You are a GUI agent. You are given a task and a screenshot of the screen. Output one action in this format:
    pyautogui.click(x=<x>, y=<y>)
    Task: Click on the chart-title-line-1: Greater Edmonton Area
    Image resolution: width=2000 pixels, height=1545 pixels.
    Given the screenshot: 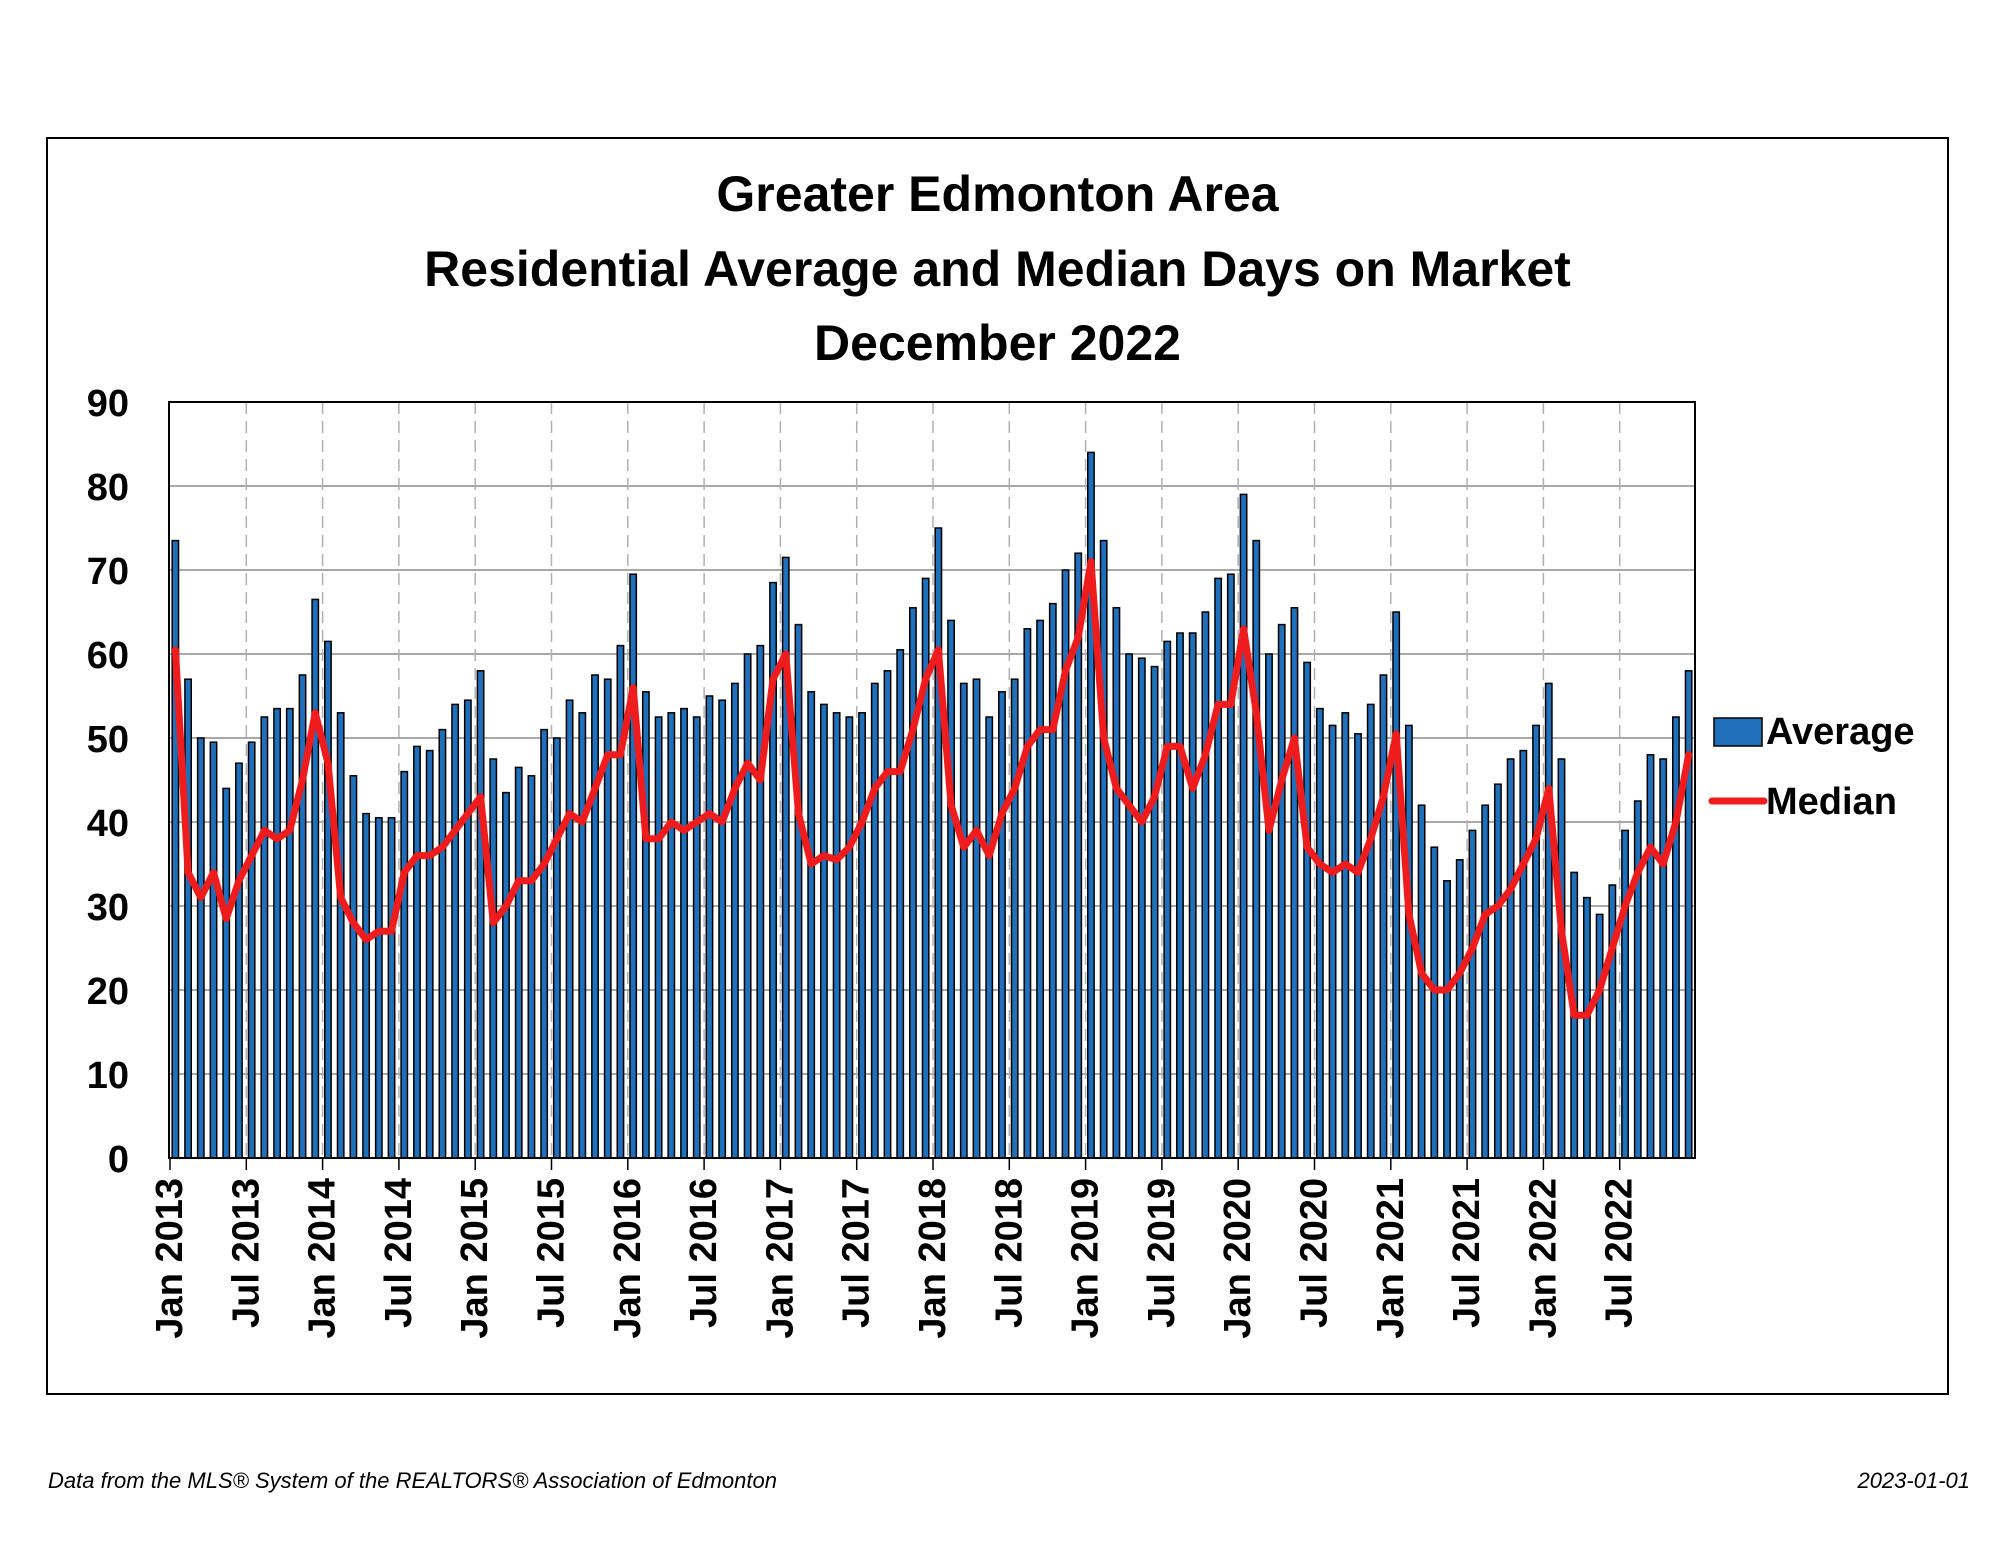 What is the action you would take?
    pyautogui.click(x=997, y=194)
    